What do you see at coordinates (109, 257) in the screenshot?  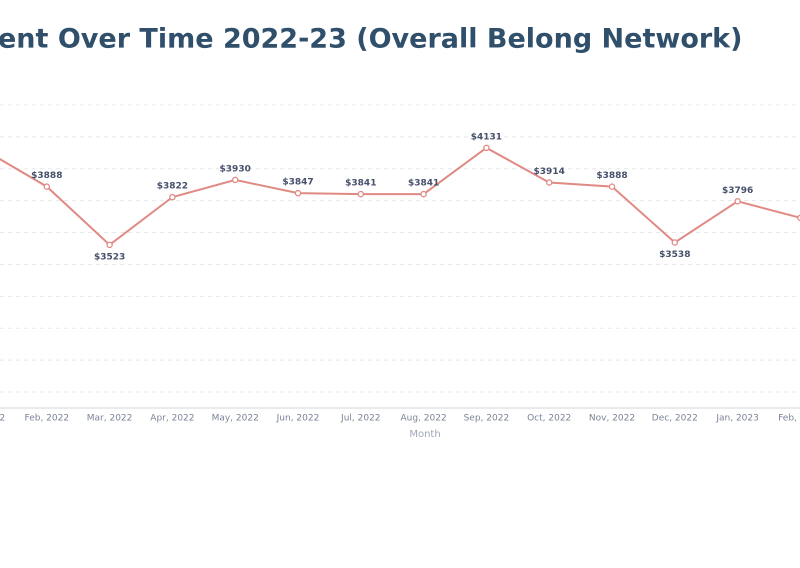 I see `data-label: $3523` at bounding box center [109, 257].